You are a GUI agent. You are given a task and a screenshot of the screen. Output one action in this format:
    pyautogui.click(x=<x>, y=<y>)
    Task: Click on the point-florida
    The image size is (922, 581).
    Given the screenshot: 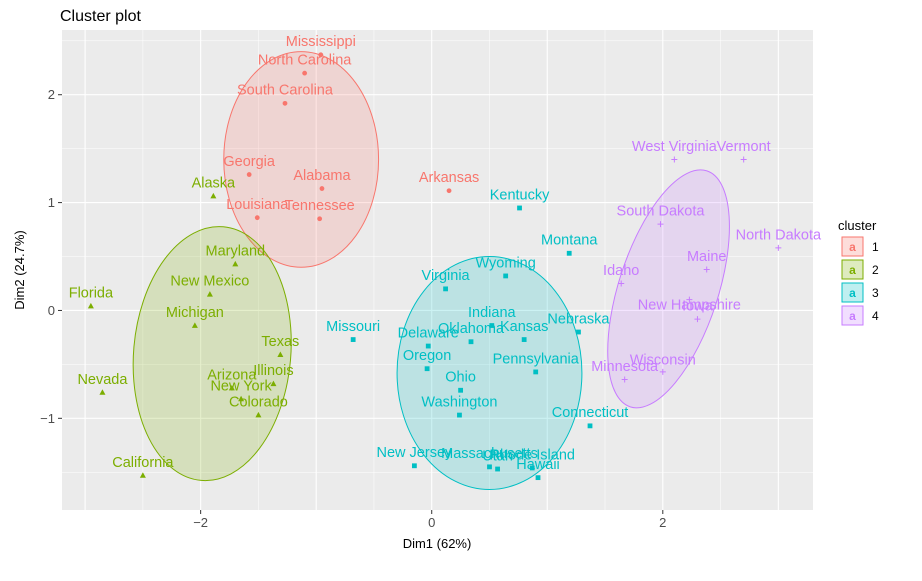 What is the action you would take?
    pyautogui.click(x=90, y=305)
    